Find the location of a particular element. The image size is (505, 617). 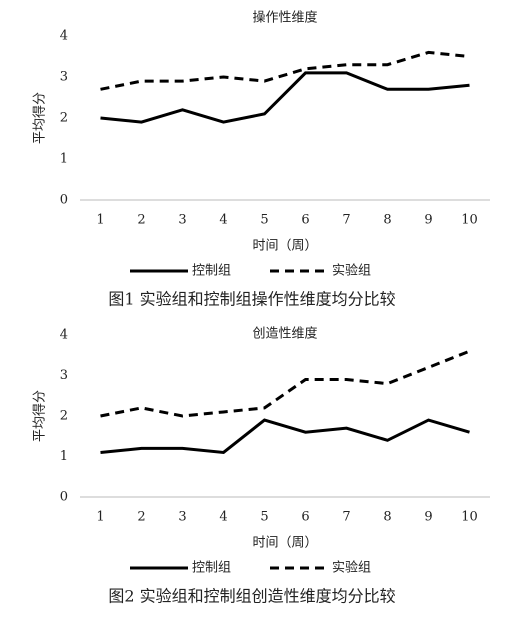

figure-caption: 图2 实验组和控制组创造性维度均分比较 is located at coordinates (251, 596).